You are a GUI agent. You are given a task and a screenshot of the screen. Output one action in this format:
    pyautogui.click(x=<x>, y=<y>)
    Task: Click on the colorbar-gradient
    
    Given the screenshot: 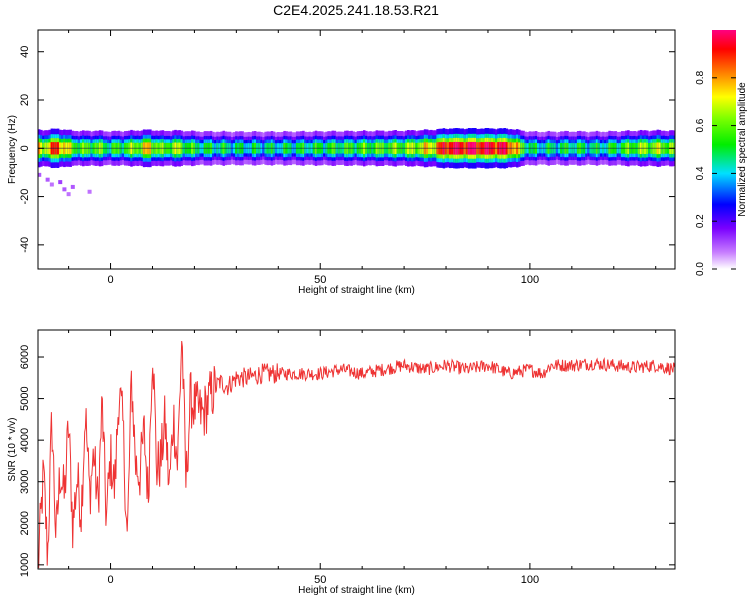 What is the action you would take?
    pyautogui.click(x=724, y=149)
    